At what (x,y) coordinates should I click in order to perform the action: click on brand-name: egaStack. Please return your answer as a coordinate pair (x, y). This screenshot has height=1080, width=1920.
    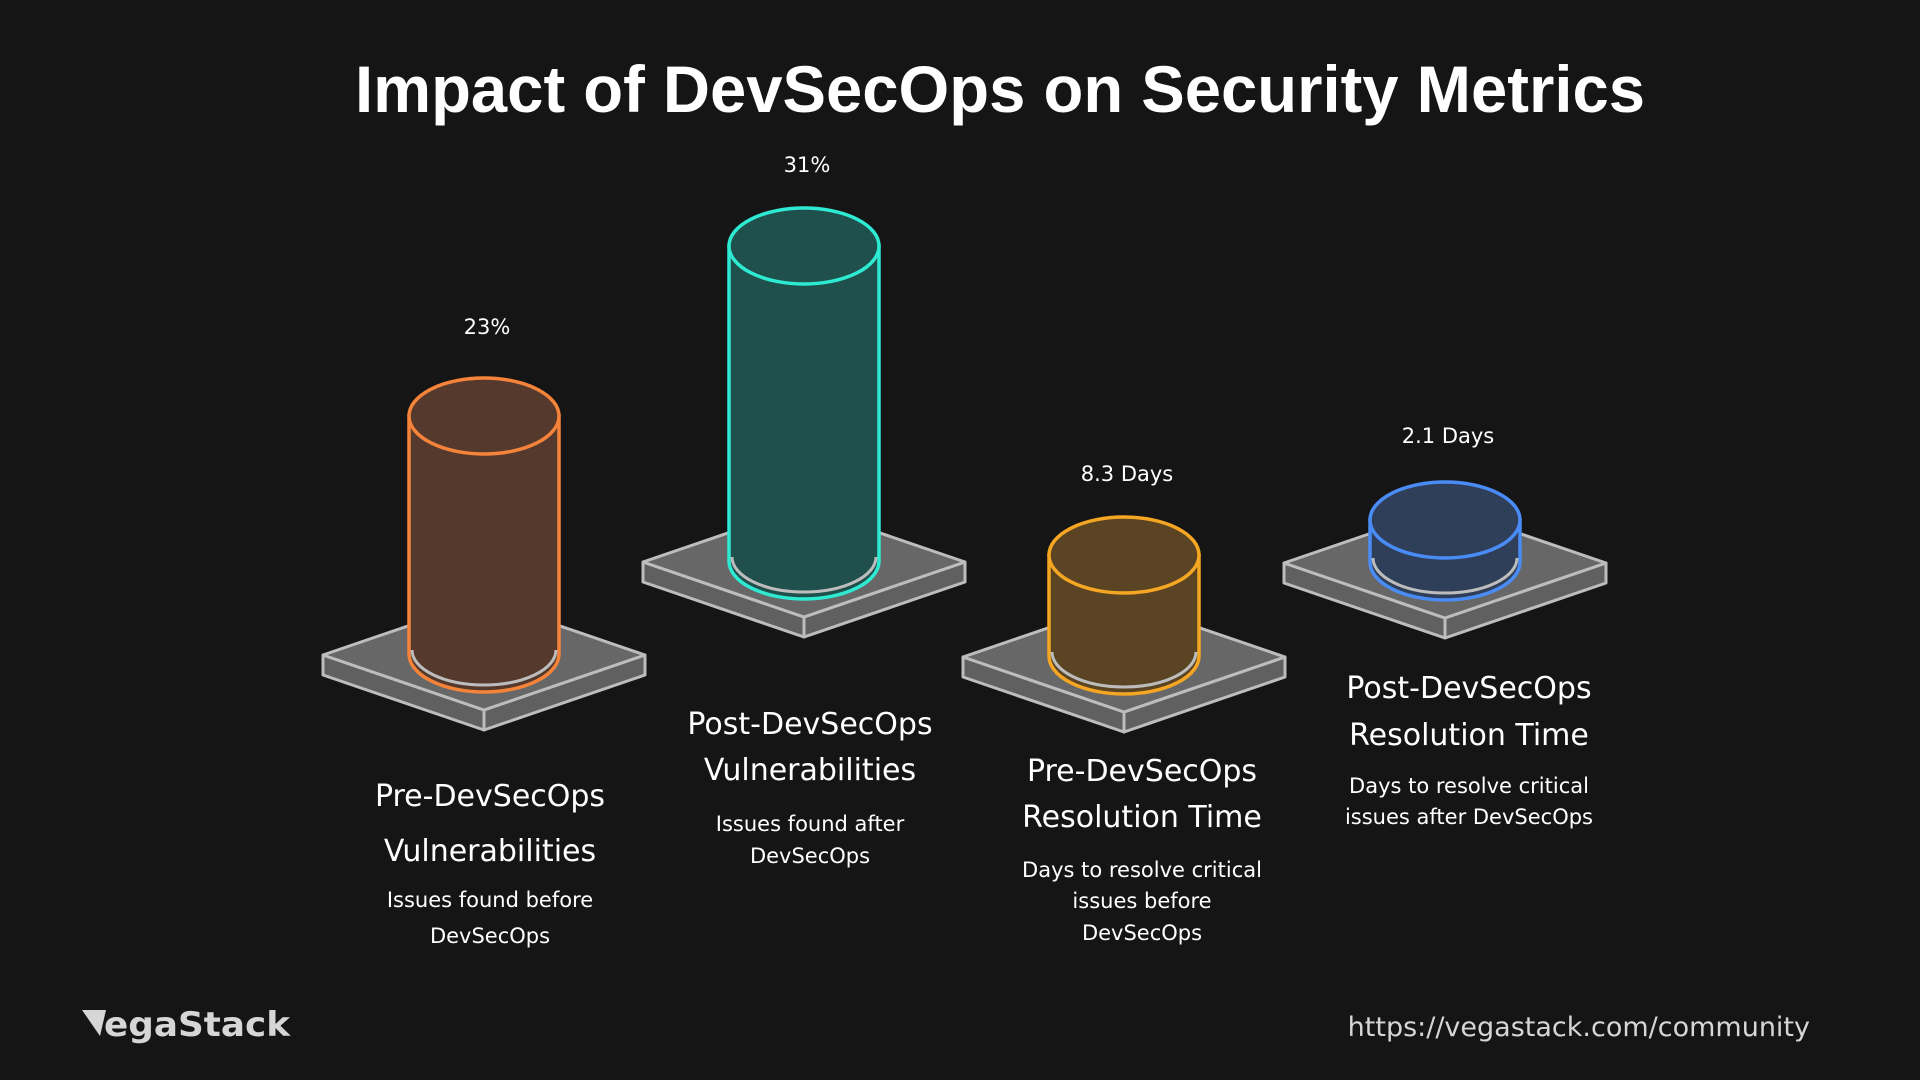
    Looking at the image, I should click on (197, 1025).